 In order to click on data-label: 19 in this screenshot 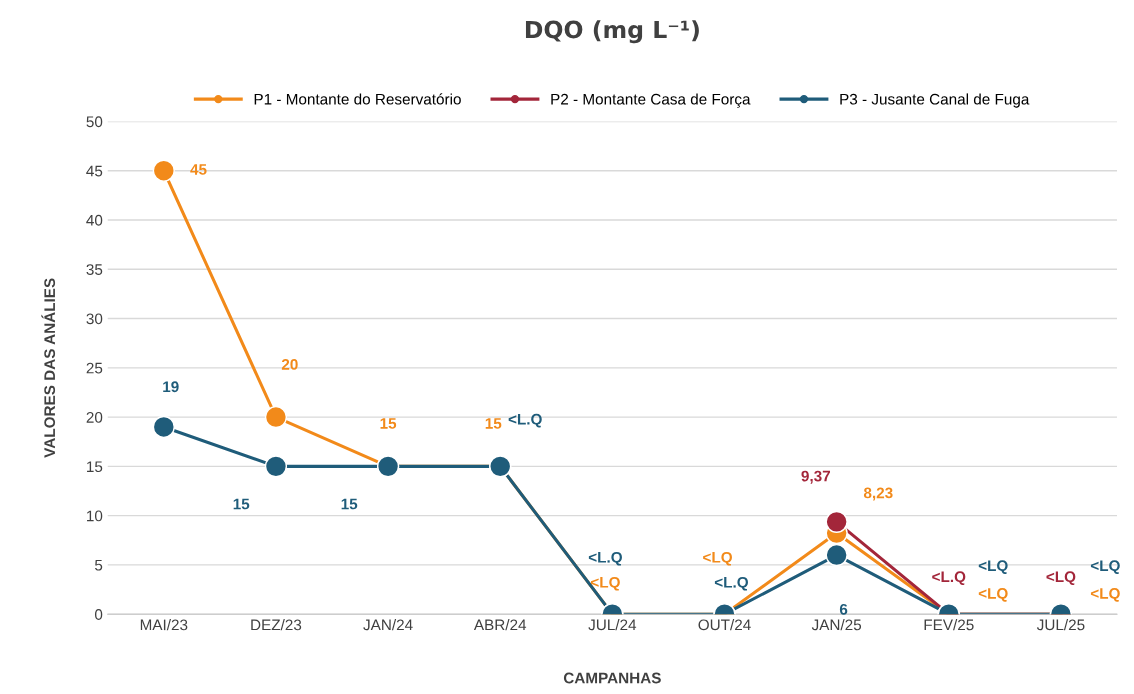, I will do `click(171, 387)`.